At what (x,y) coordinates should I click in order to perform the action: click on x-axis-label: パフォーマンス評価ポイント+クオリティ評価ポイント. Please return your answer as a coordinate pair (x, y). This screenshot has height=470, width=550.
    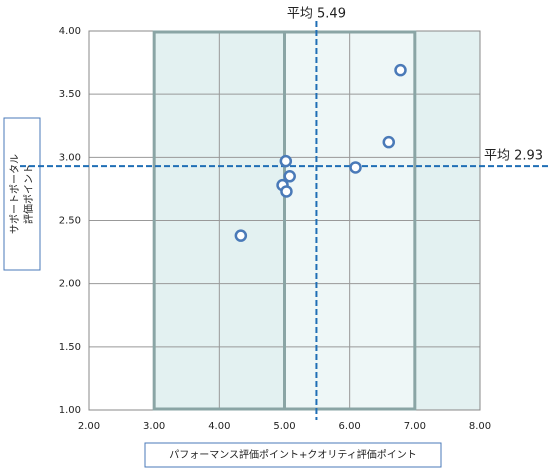
    Looking at the image, I should click on (293, 454).